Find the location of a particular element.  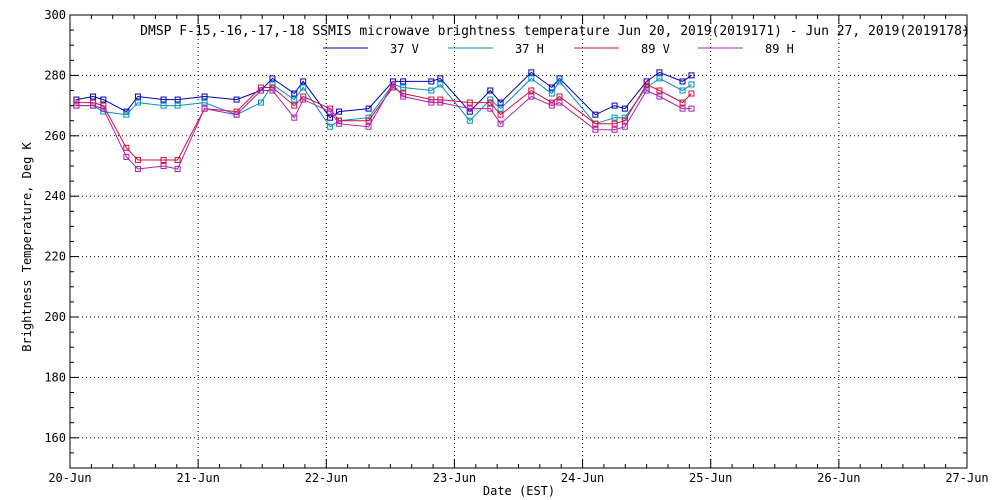

y-tick-label: 200 is located at coordinates (55, 317).